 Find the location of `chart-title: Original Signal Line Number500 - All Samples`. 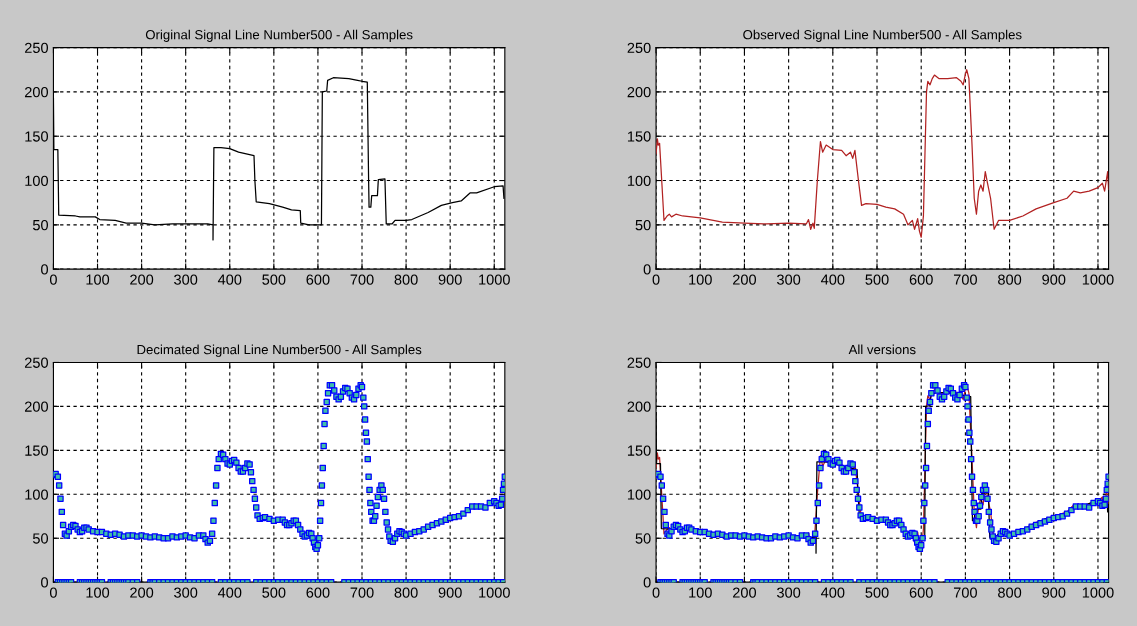

chart-title: Original Signal Line Number500 - All Samples is located at coordinates (279, 35).